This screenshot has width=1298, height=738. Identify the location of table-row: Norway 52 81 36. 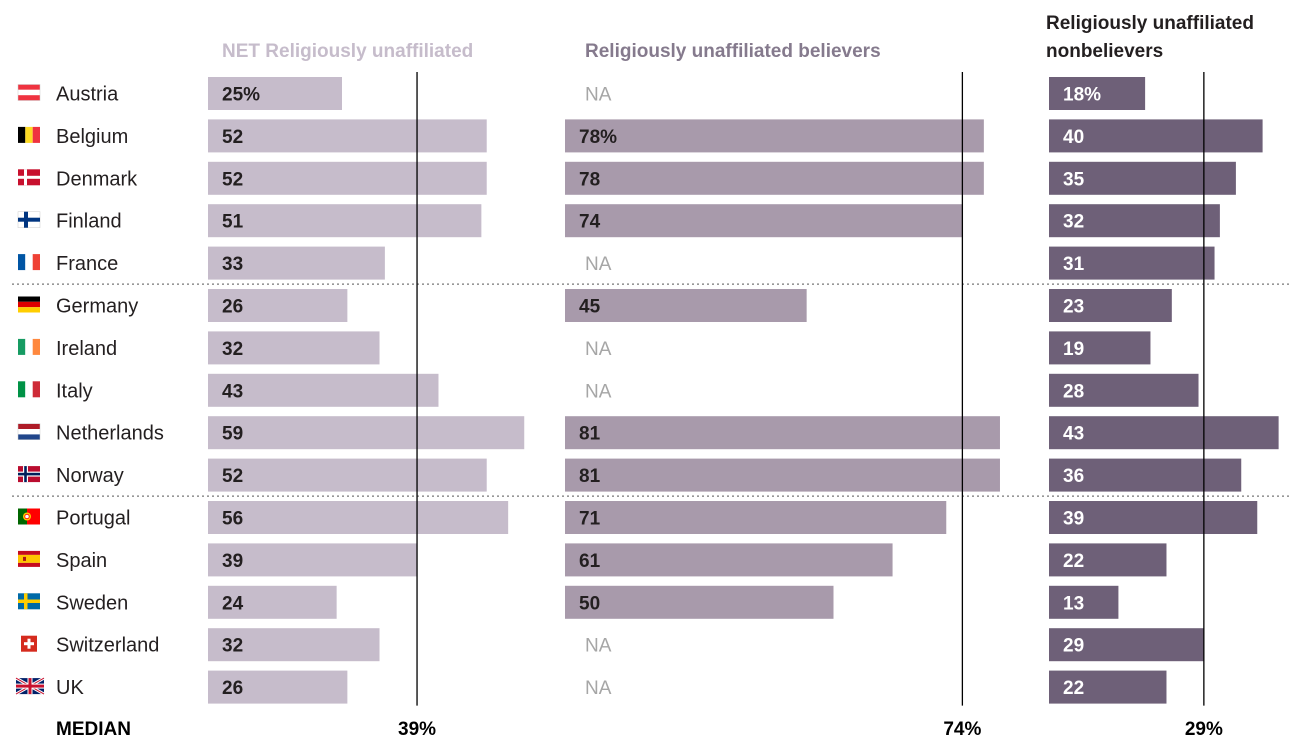
(630, 475).